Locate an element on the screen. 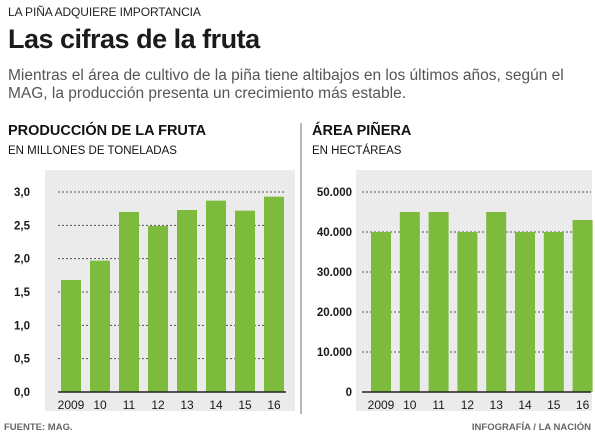 The width and height of the screenshot is (595, 437). area-xtick-label: 10 is located at coordinates (410, 405).